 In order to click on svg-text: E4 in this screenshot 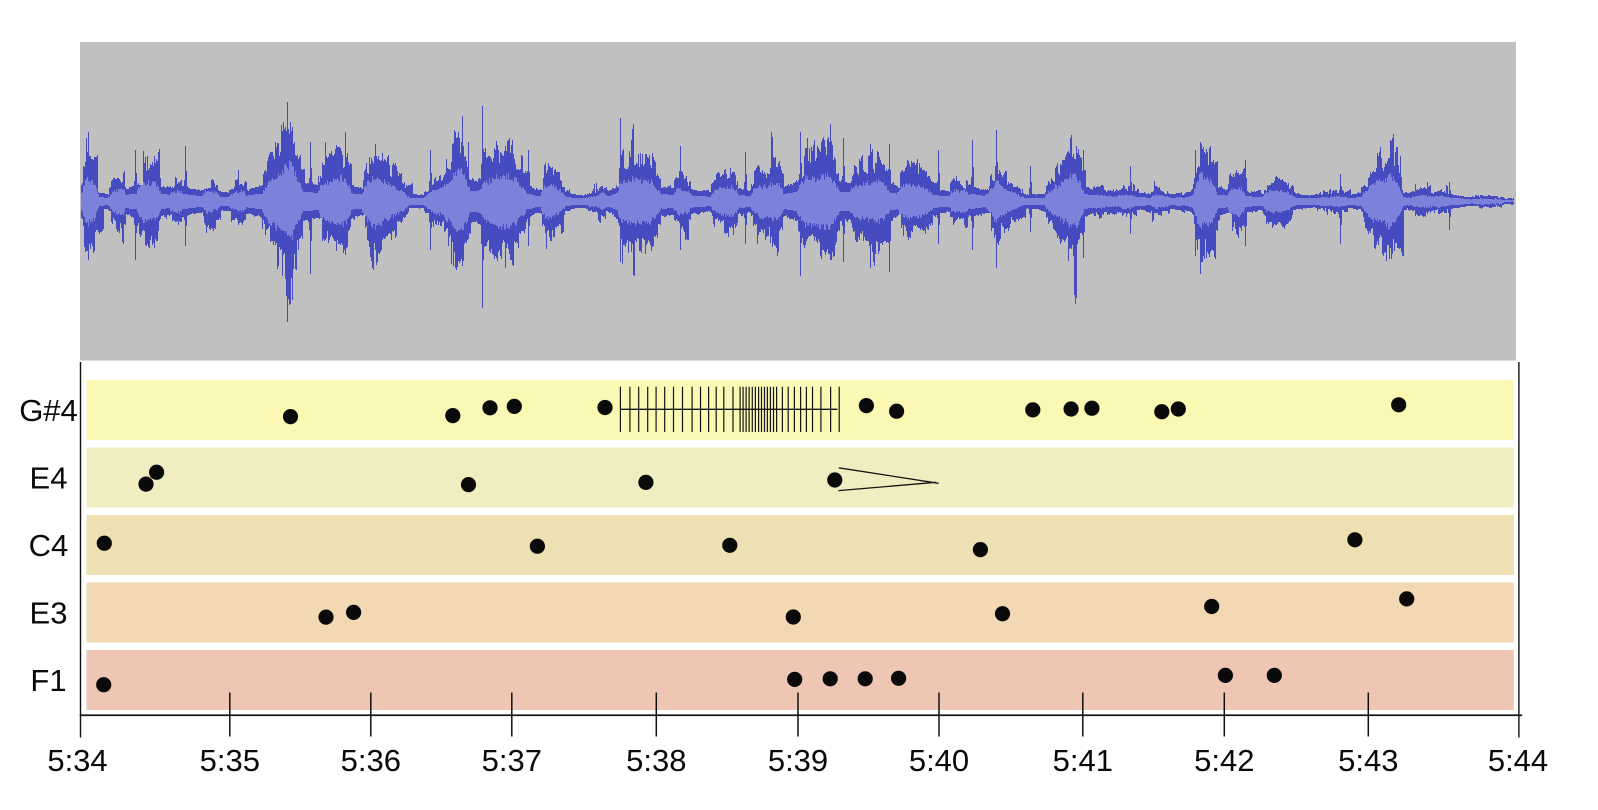, I will do `click(49, 478)`.